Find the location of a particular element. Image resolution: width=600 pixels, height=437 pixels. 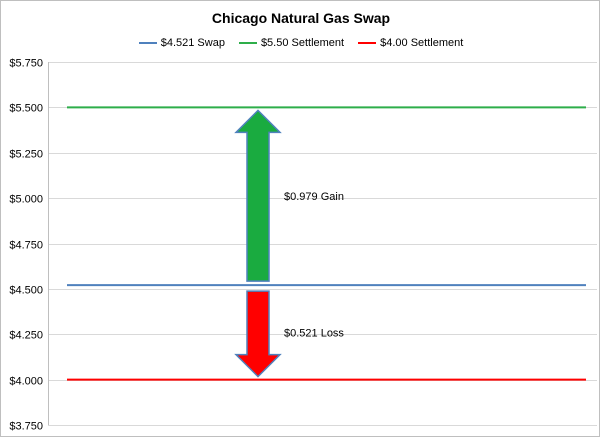

y-tick-label-1: $4.000 is located at coordinates (26, 382).